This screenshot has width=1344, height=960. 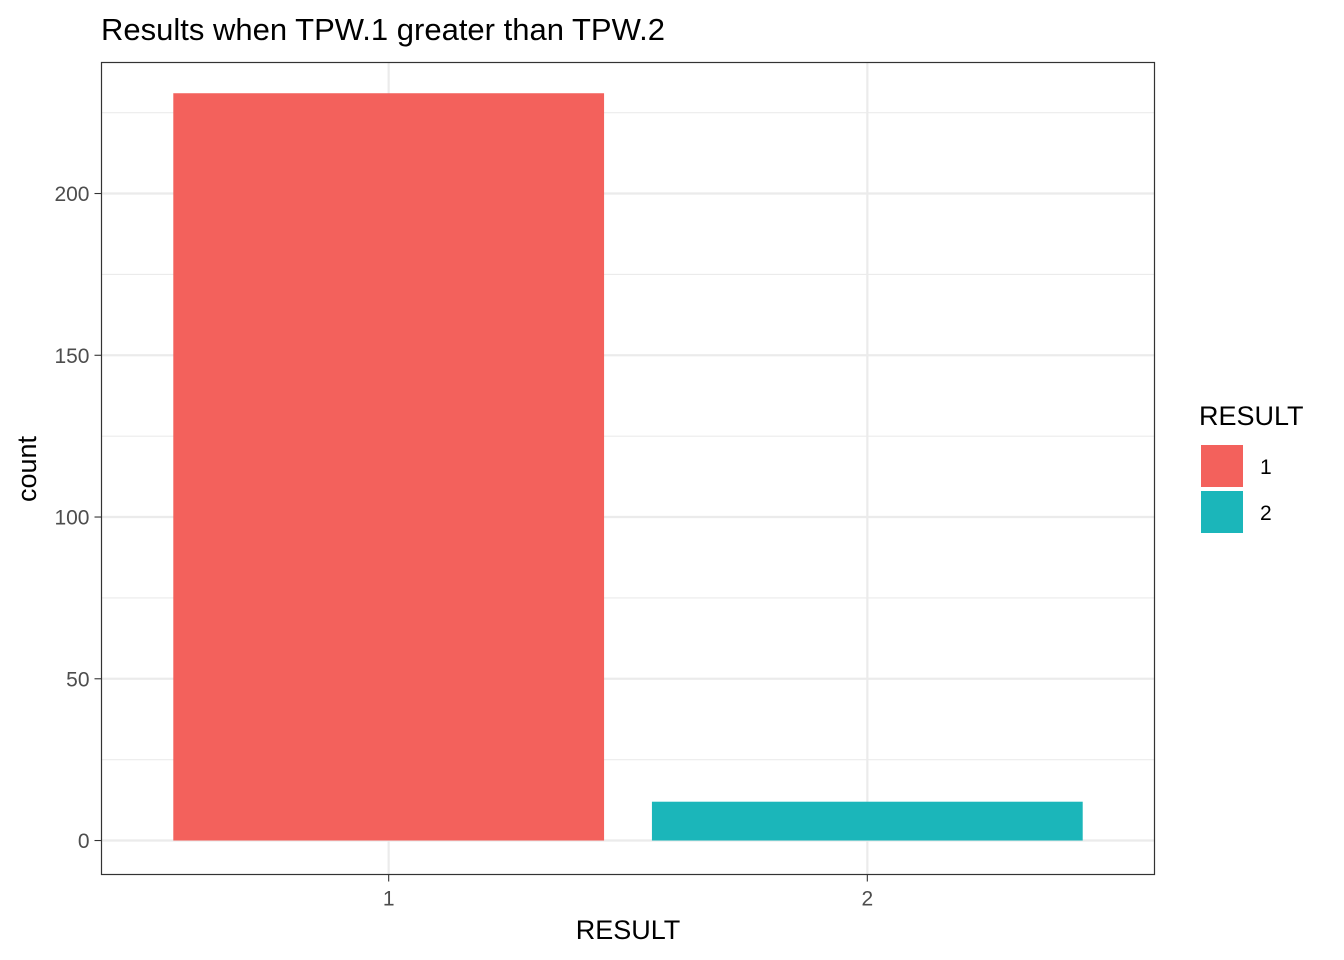 What do you see at coordinates (27, 468) in the screenshot?
I see `y-axis-title: count` at bounding box center [27, 468].